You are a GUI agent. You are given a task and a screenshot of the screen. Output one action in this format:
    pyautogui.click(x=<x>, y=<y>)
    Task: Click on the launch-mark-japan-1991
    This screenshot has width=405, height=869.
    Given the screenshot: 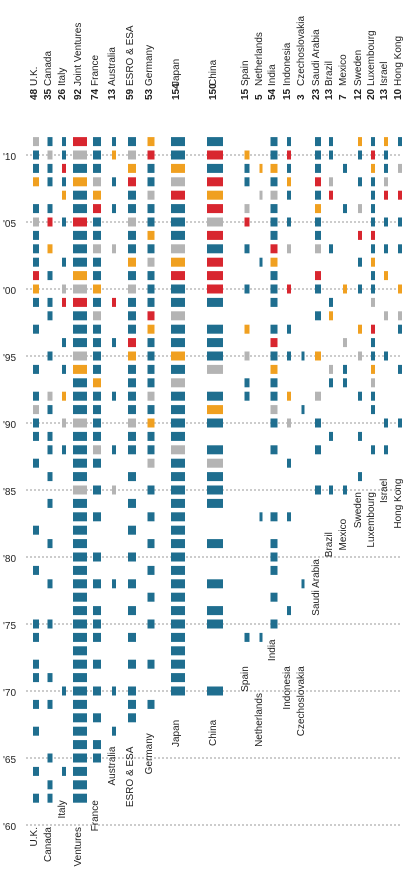 What is the action you would take?
    pyautogui.click(x=178, y=410)
    